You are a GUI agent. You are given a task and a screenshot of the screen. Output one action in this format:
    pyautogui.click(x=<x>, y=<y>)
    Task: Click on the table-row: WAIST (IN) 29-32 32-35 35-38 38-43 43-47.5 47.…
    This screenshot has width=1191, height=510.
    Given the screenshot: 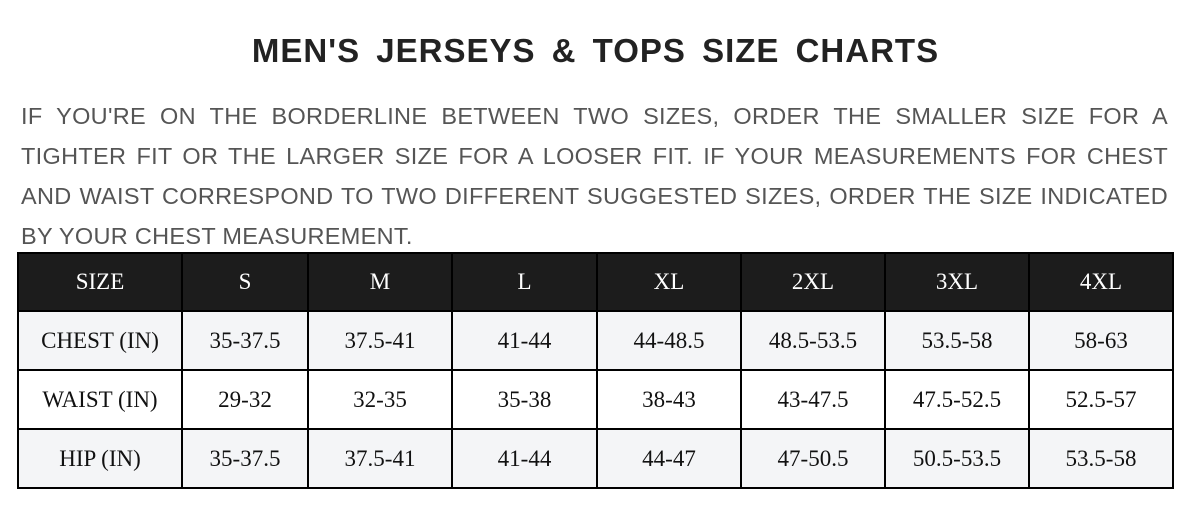 What is the action you would take?
    pyautogui.click(x=595, y=399)
    